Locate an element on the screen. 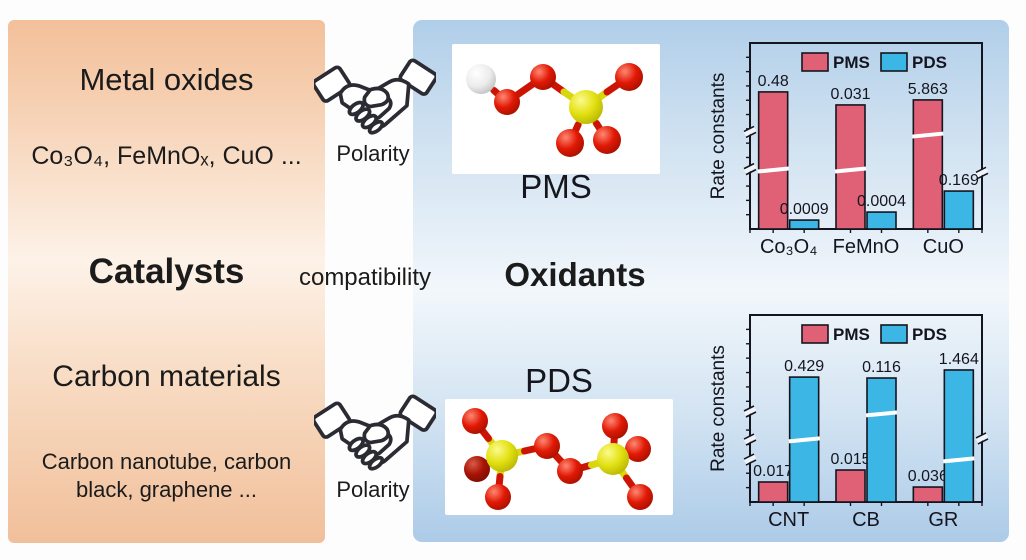  polarity-label-top: Polarity is located at coordinates (373, 153).